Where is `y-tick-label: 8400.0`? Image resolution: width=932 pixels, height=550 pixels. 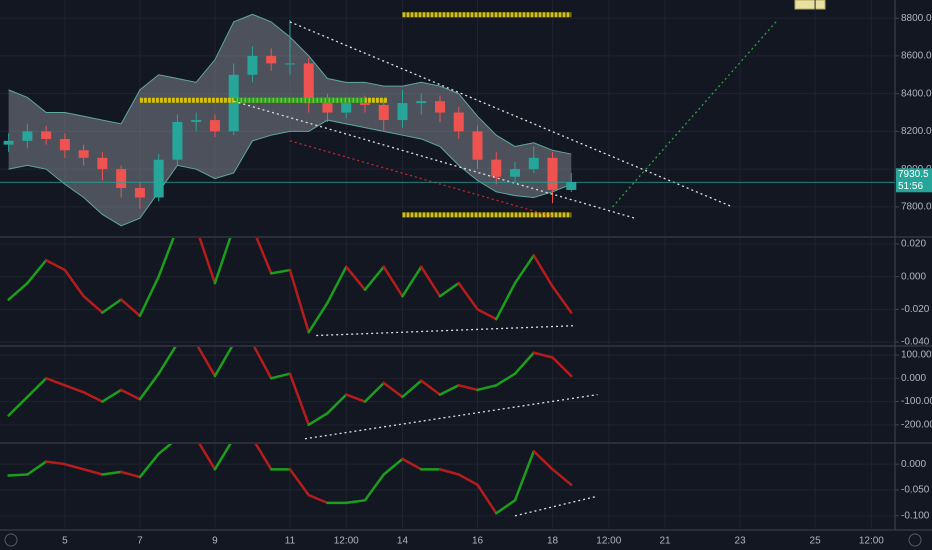
y-tick-label: 8400.0 is located at coordinates (916, 93).